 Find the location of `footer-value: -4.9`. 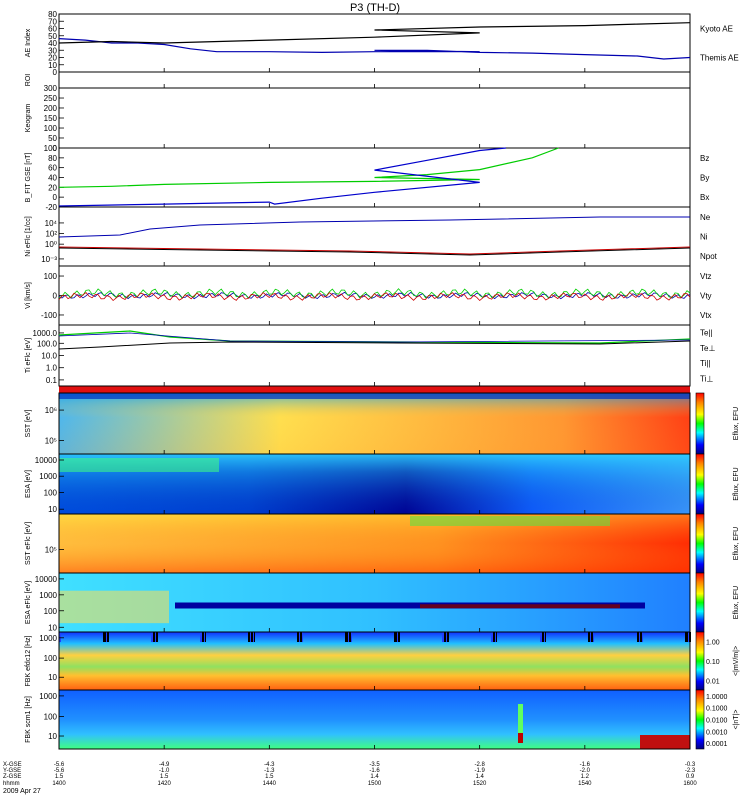

footer-value: -4.9 is located at coordinates (164, 765).